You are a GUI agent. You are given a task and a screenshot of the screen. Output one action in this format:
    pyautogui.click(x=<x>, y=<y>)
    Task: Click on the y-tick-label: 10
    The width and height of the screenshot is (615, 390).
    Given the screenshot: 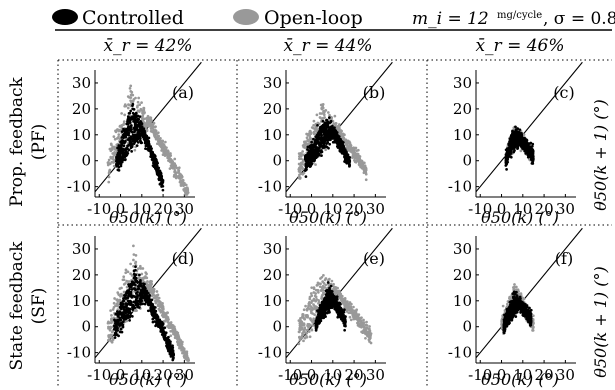 What is the action you would take?
    pyautogui.click(x=81, y=301)
    